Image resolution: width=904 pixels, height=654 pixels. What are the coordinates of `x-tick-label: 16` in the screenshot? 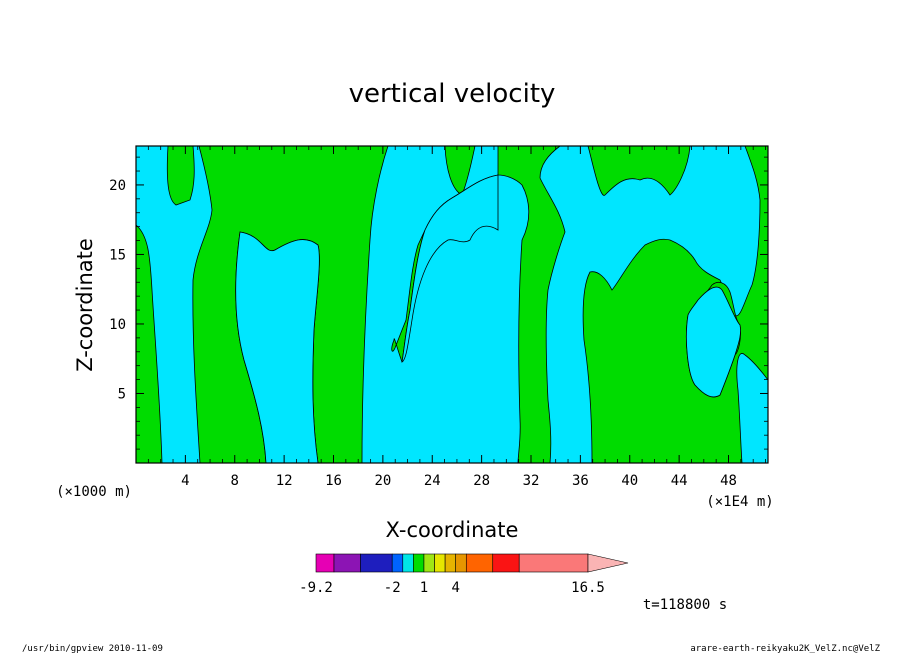 It's located at (333, 481).